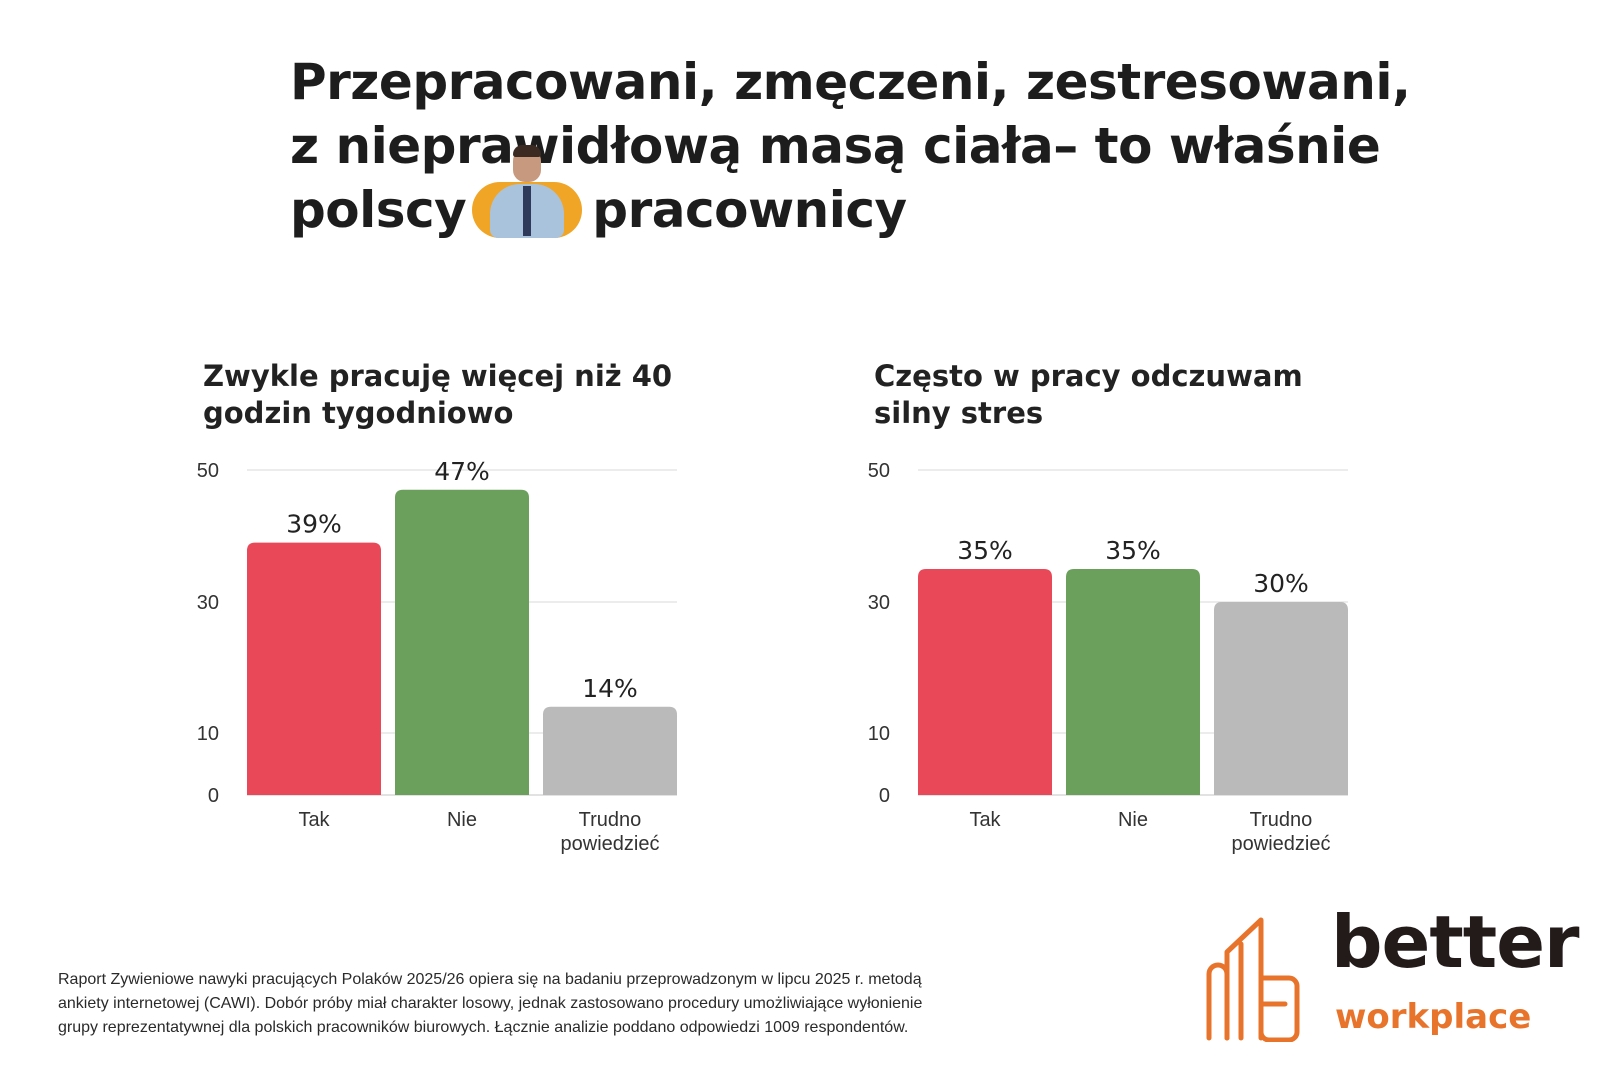 This screenshot has width=1620, height=1080. Describe the element at coordinates (358, 413) in the screenshot. I see `chart-1-title-line-2: godzin tygodniowo` at that location.